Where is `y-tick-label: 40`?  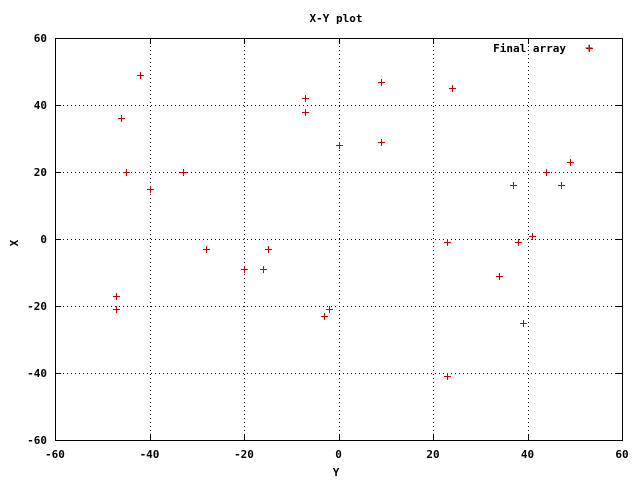 y-tick-label: 40 is located at coordinates (40, 105).